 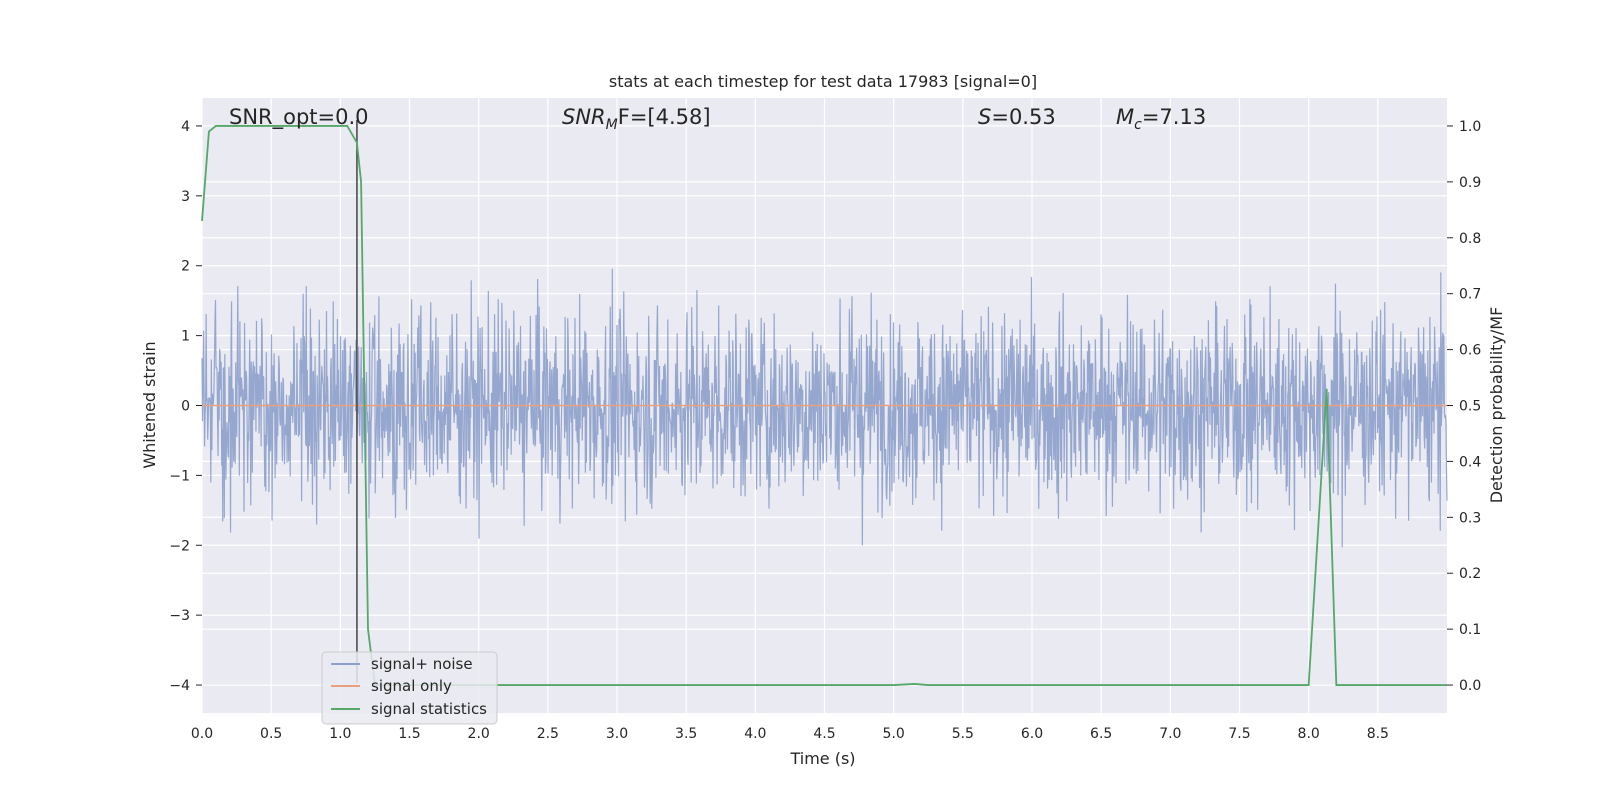 I want to click on x-axis-label: Time (s), so click(x=822, y=758).